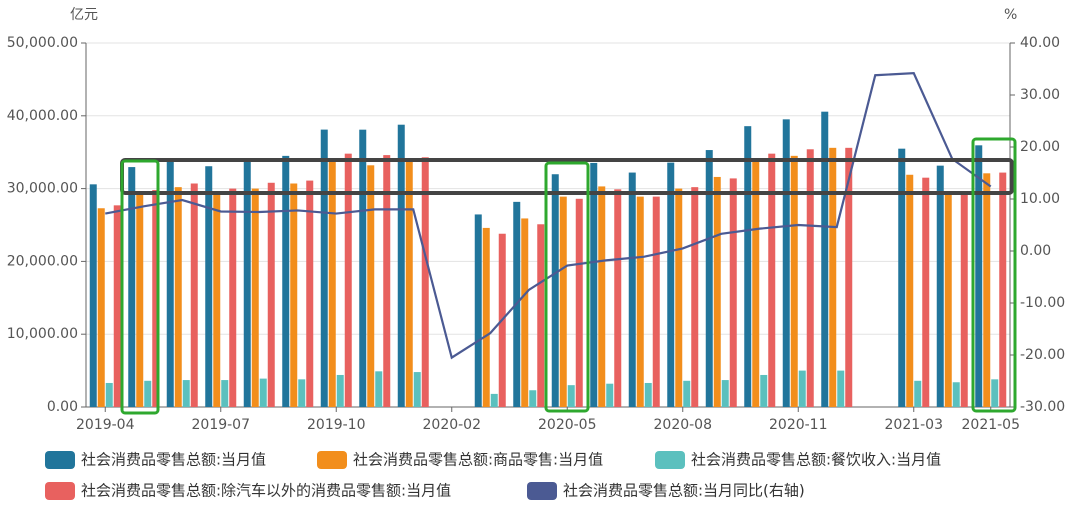 The height and width of the screenshot is (512, 1080). What do you see at coordinates (567, 176) in the screenshot?
I see `highlight-band` at bounding box center [567, 176].